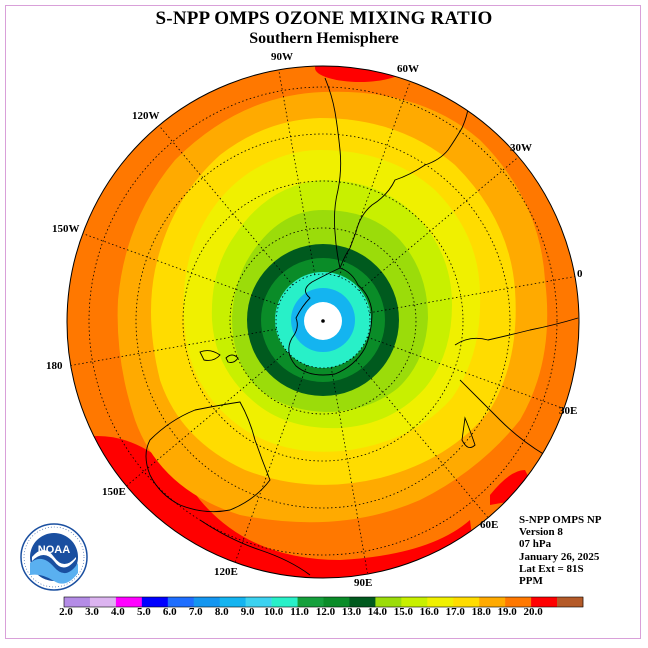  I want to click on south-america-west, so click(333, 173).